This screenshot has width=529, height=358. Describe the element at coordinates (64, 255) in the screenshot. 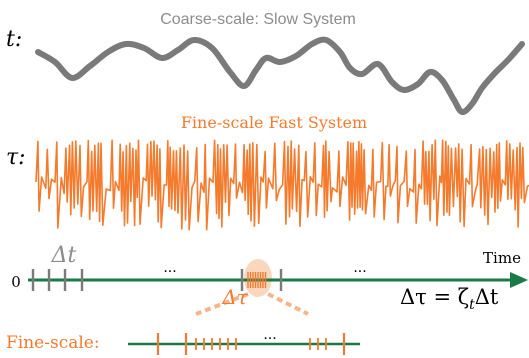

I see `delta-t-label: Δt` at that location.